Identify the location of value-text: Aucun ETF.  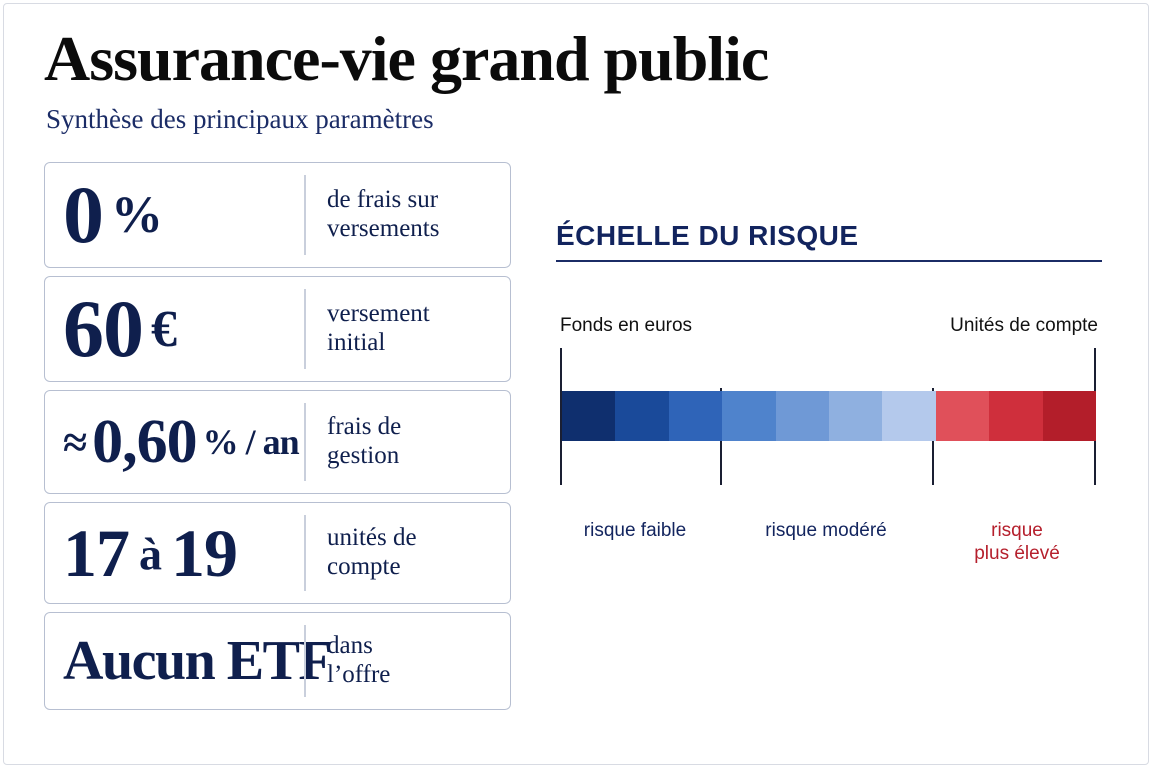
(198, 661).